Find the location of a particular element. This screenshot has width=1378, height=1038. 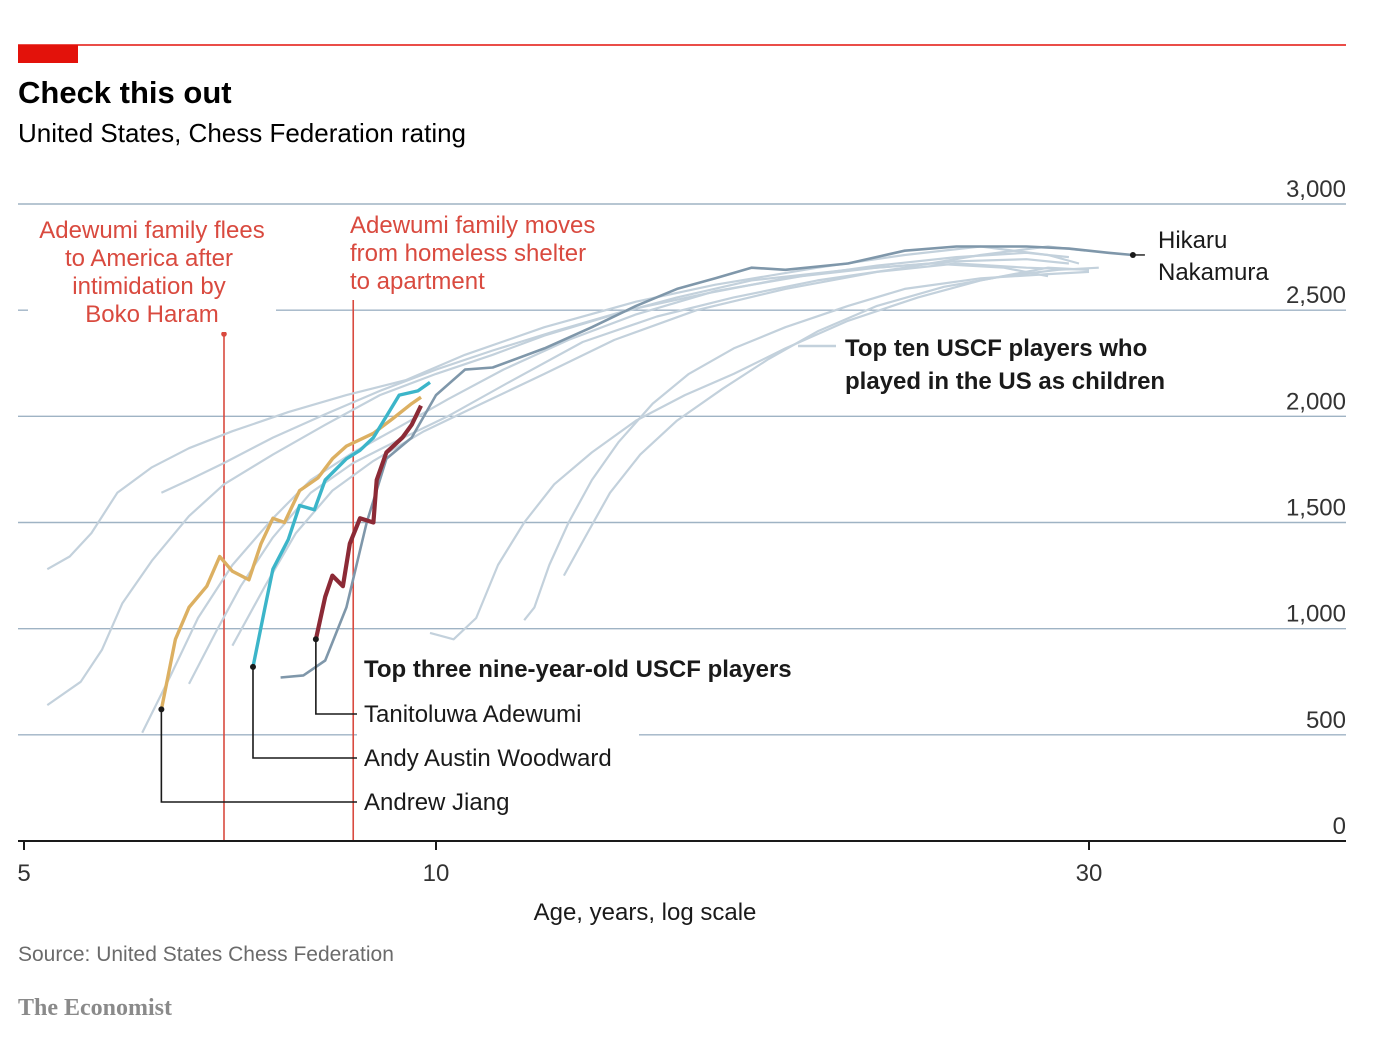

source-note: Source: United States Chess Federation is located at coordinates (206, 954).